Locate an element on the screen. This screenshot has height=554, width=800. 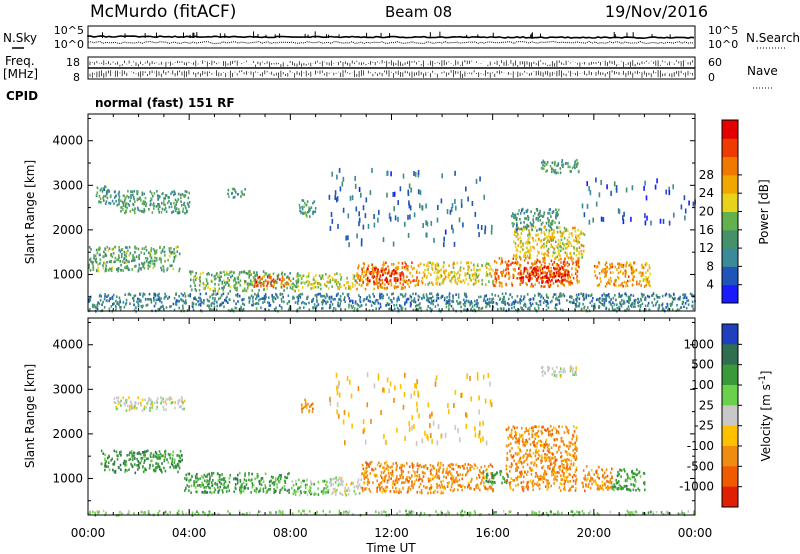
colorbar-tick-label: 8 is located at coordinates (710, 266).